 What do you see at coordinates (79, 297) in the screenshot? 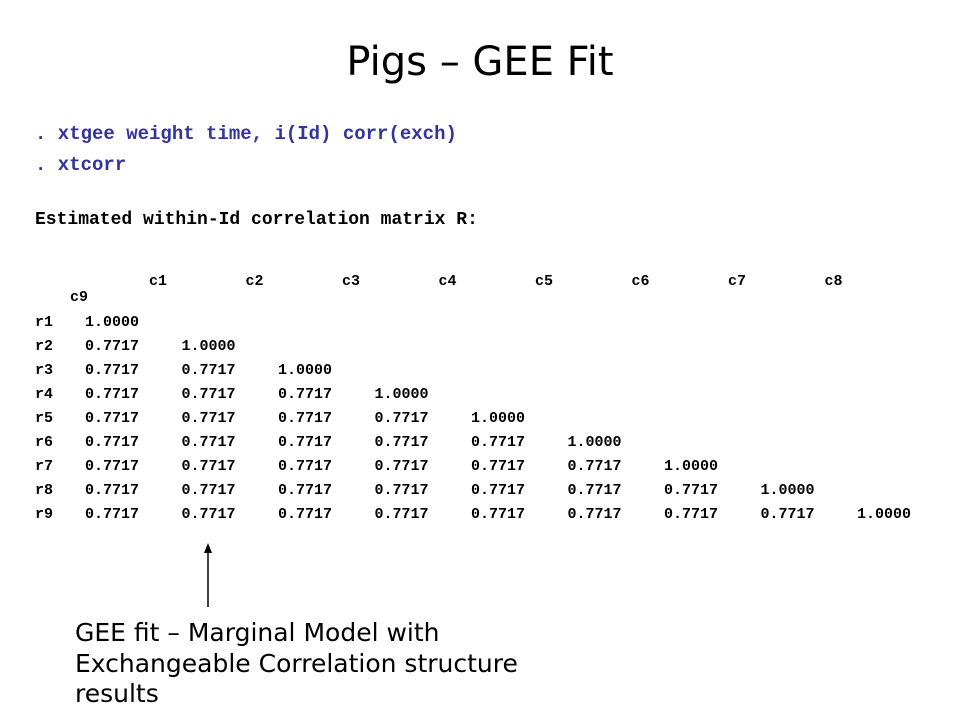
I see `column-header: c9` at bounding box center [79, 297].